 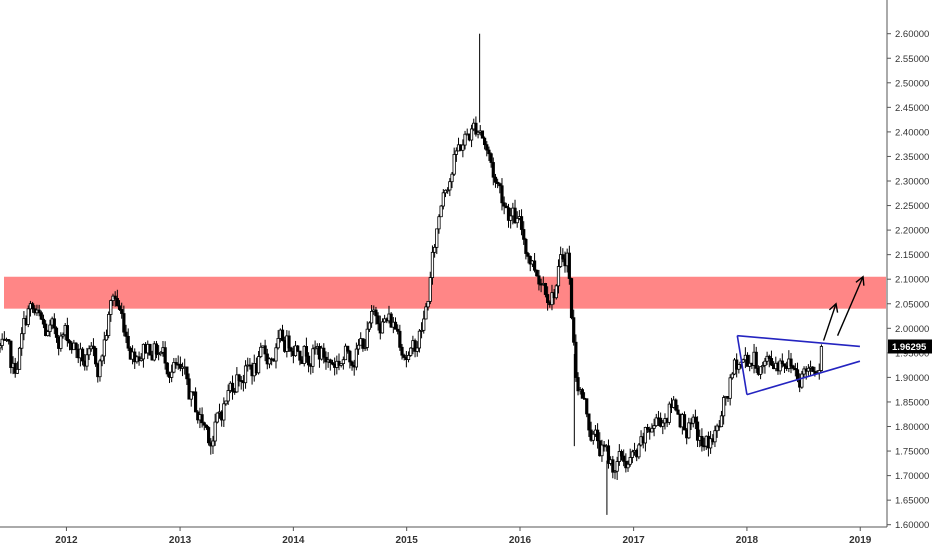 What do you see at coordinates (860, 280) in the screenshot?
I see `projection-arrow-head` at bounding box center [860, 280].